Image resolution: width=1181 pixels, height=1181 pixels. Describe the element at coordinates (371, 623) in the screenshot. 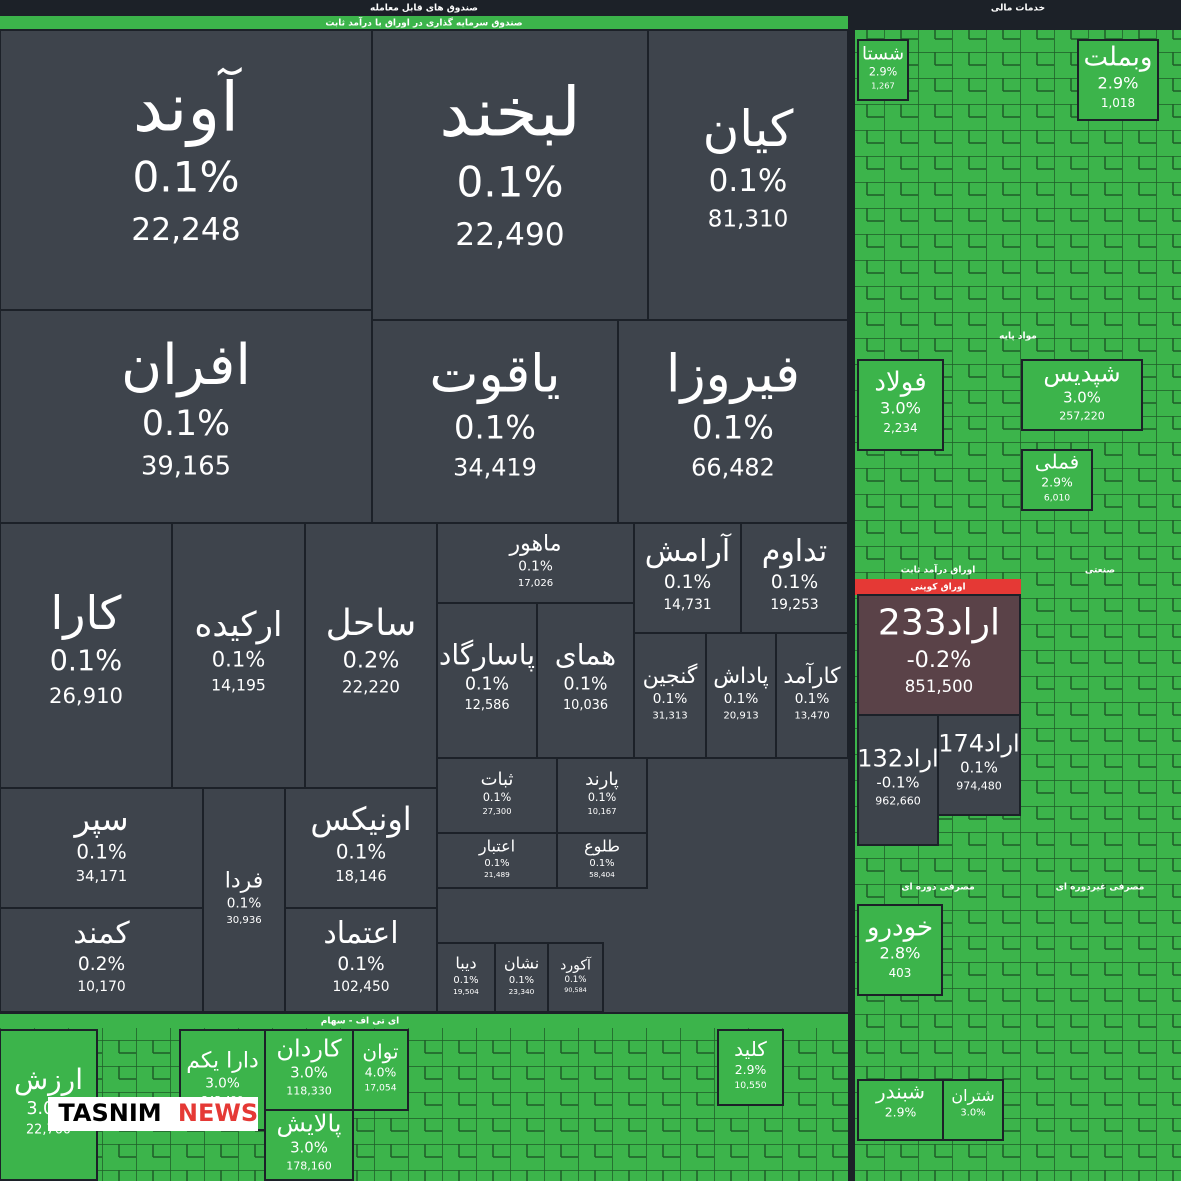

I see `tile-name: ساحل` at that location.